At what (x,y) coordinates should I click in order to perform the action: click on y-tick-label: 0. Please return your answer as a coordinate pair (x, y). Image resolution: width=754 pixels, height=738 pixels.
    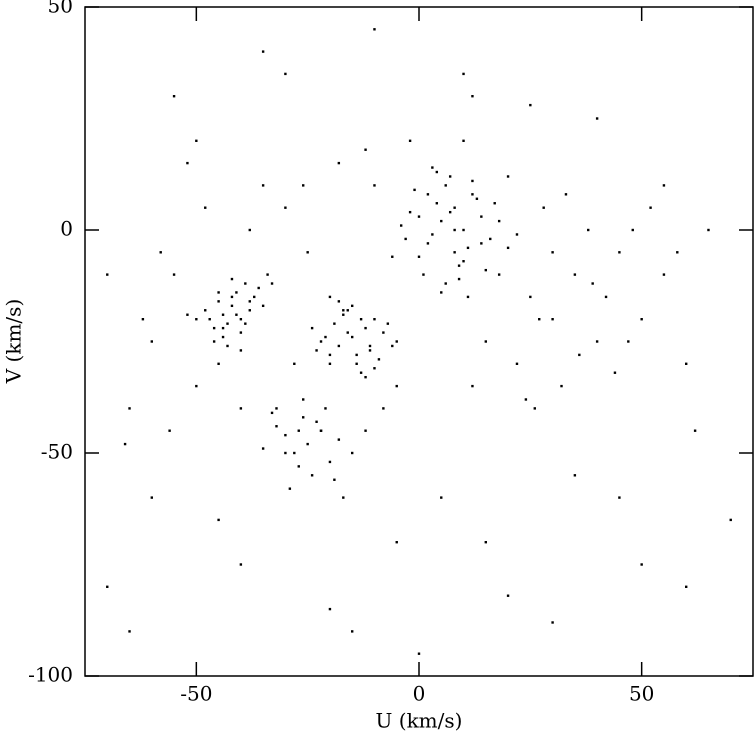
    Looking at the image, I should click on (66, 229).